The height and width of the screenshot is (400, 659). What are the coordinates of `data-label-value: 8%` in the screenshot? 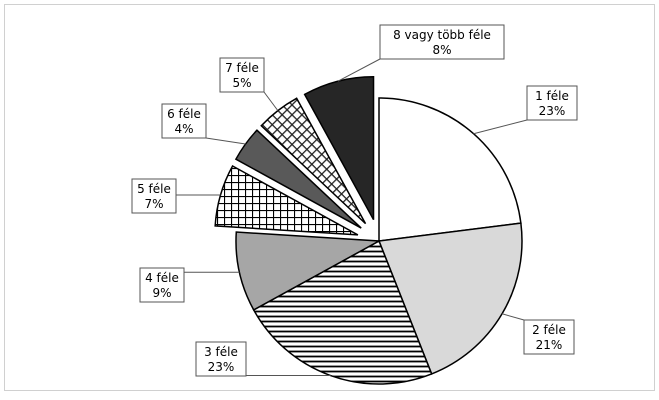 It's located at (441, 50).